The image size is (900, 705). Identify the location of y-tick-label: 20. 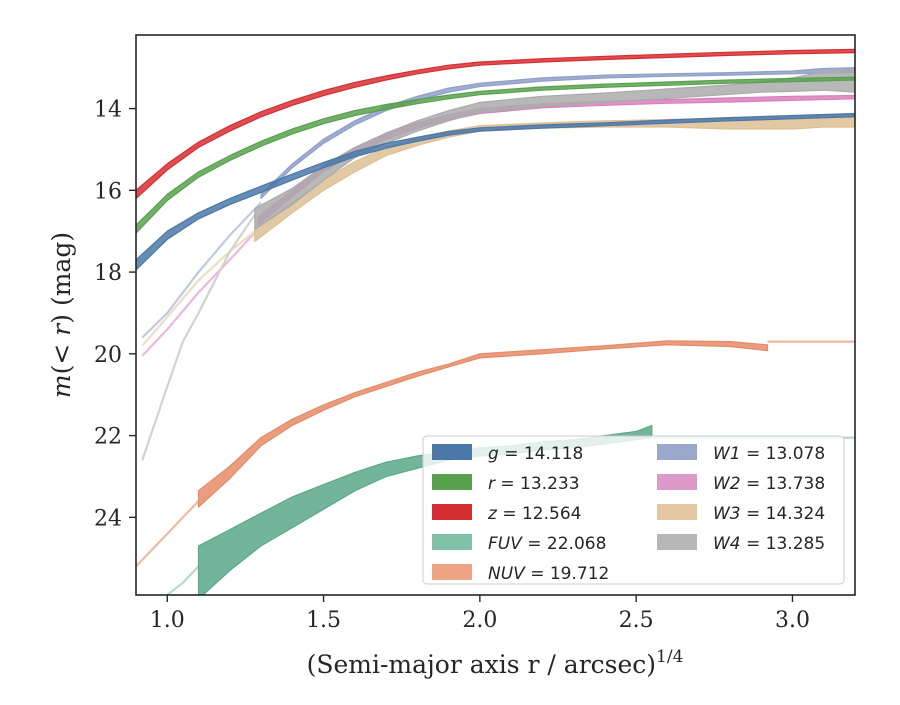
(108, 355).